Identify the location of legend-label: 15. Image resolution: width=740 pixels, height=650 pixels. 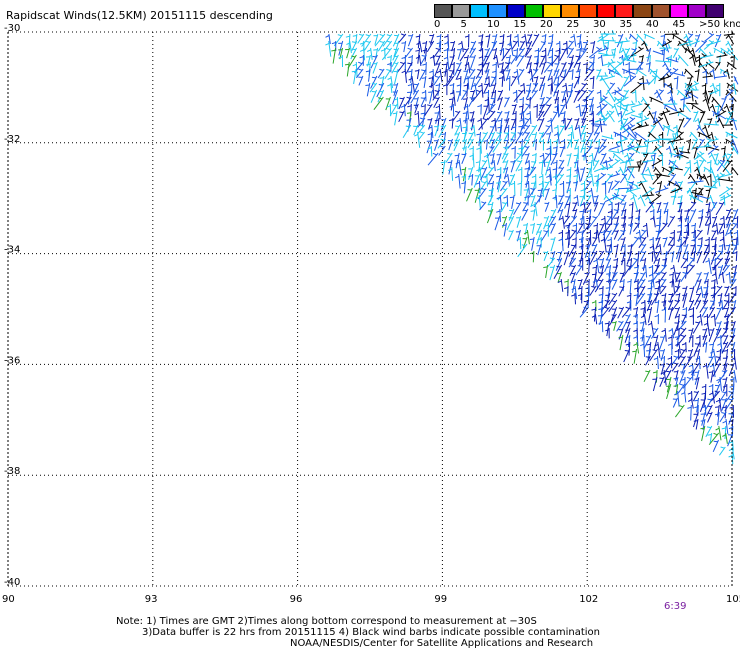
(520, 24).